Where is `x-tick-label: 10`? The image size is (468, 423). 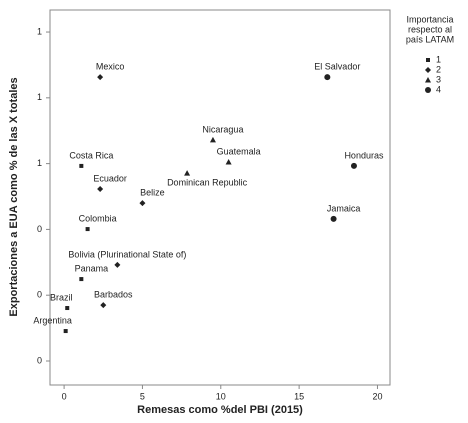
x-tick-label: 10 is located at coordinates (221, 396).